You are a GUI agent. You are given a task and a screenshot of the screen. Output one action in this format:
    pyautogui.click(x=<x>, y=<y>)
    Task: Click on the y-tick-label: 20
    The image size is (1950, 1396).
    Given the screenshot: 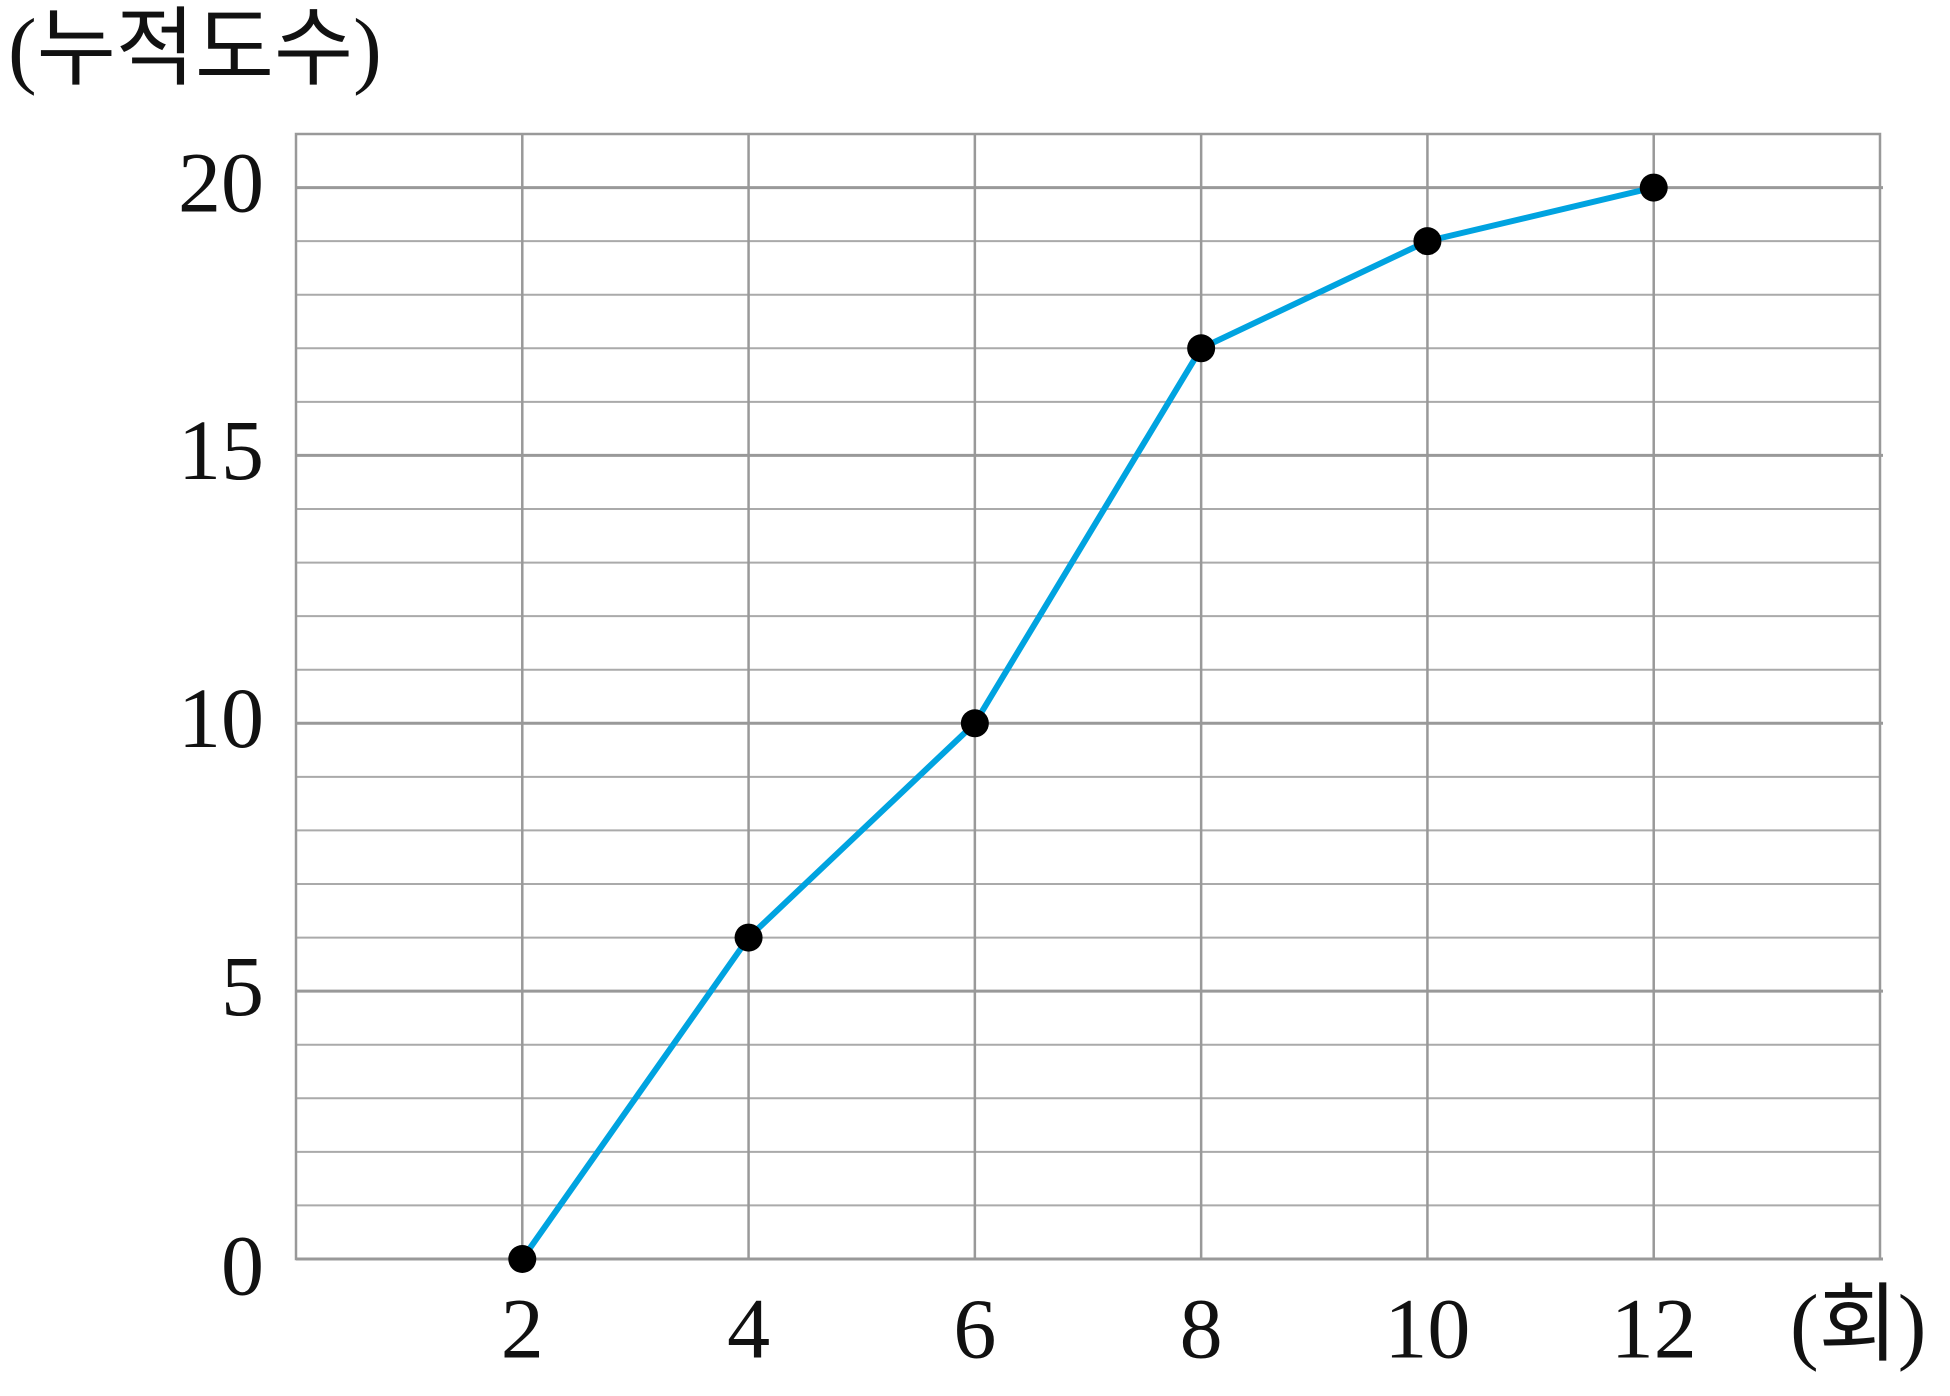 What is the action you would take?
    pyautogui.click(x=221, y=182)
    